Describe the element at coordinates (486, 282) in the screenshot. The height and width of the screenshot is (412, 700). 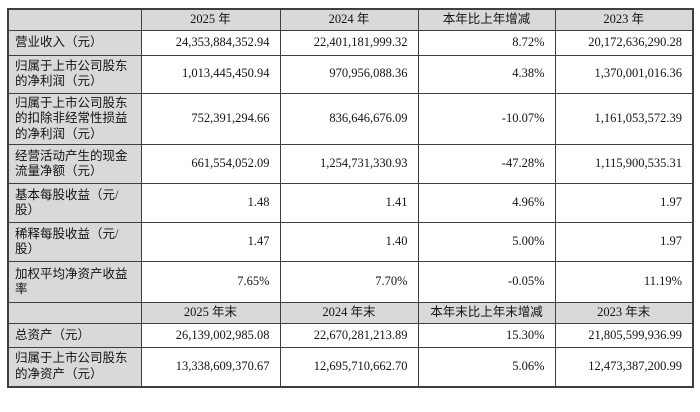
I see `cell-value: -0.05%` at that location.